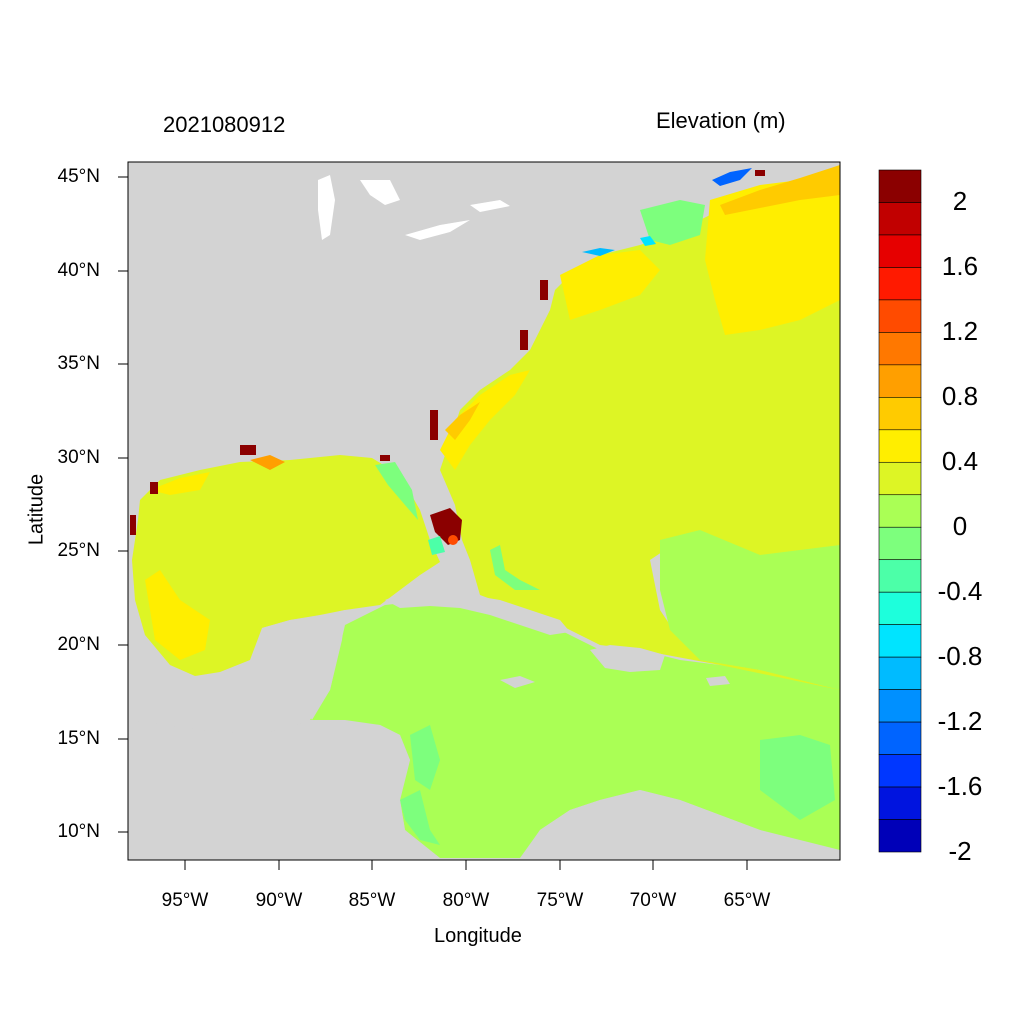 The image size is (1024, 1024). What do you see at coordinates (177, 615) in the screenshot?
I see `surge-zone-mexico` at bounding box center [177, 615].